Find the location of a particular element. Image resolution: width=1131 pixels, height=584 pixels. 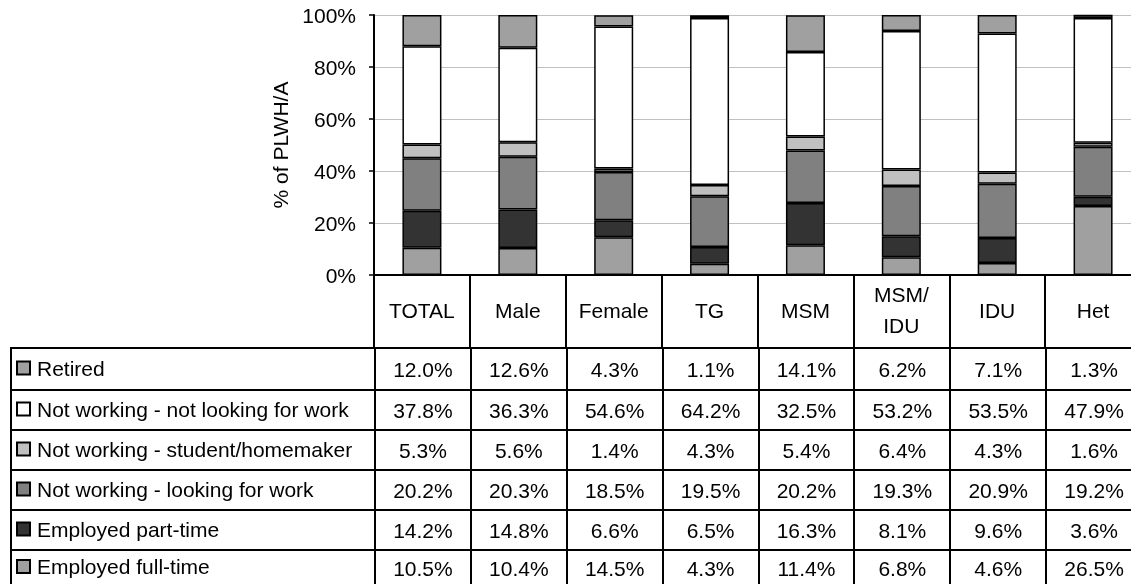

x-tick-label: IDU is located at coordinates (997, 310).